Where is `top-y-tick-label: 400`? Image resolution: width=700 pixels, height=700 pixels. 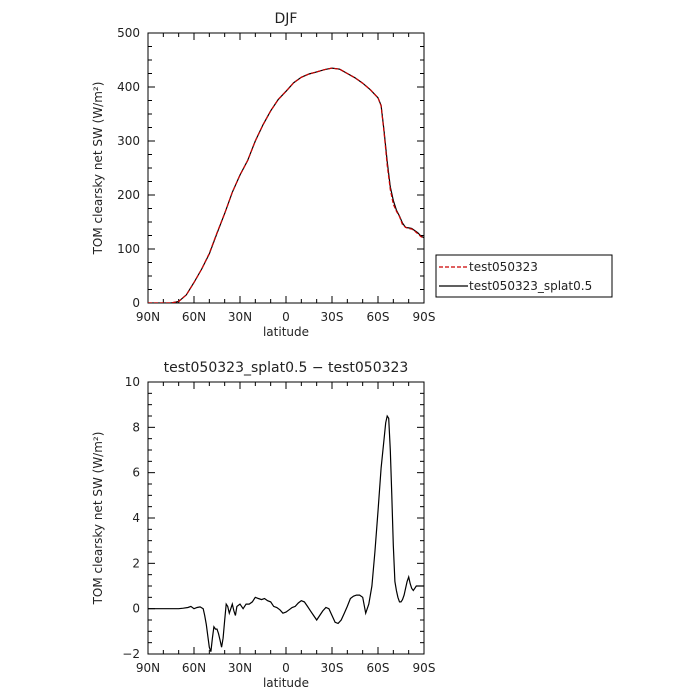
top-y-tick-label: 400 is located at coordinates (128, 87).